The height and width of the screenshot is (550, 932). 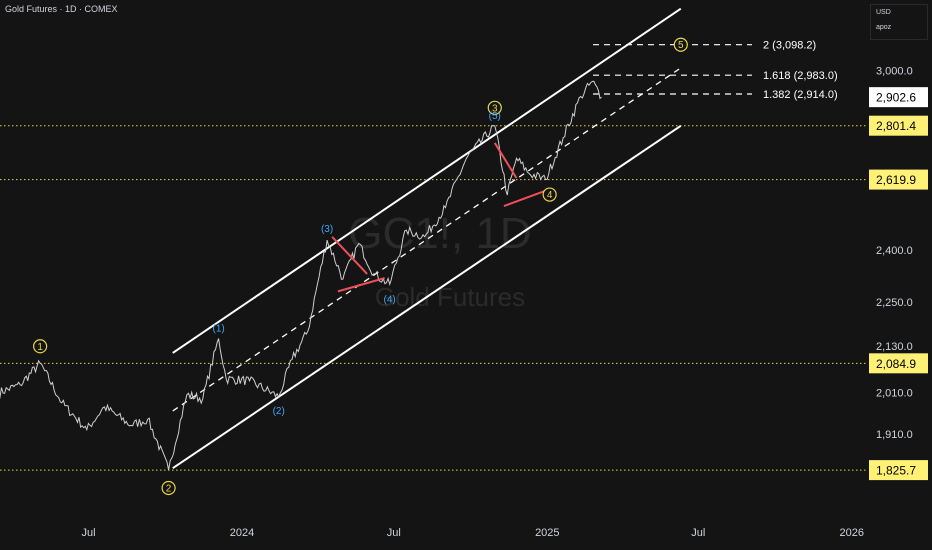 I want to click on fib-target-label: 1.382 (2,914.0), so click(x=800, y=95).